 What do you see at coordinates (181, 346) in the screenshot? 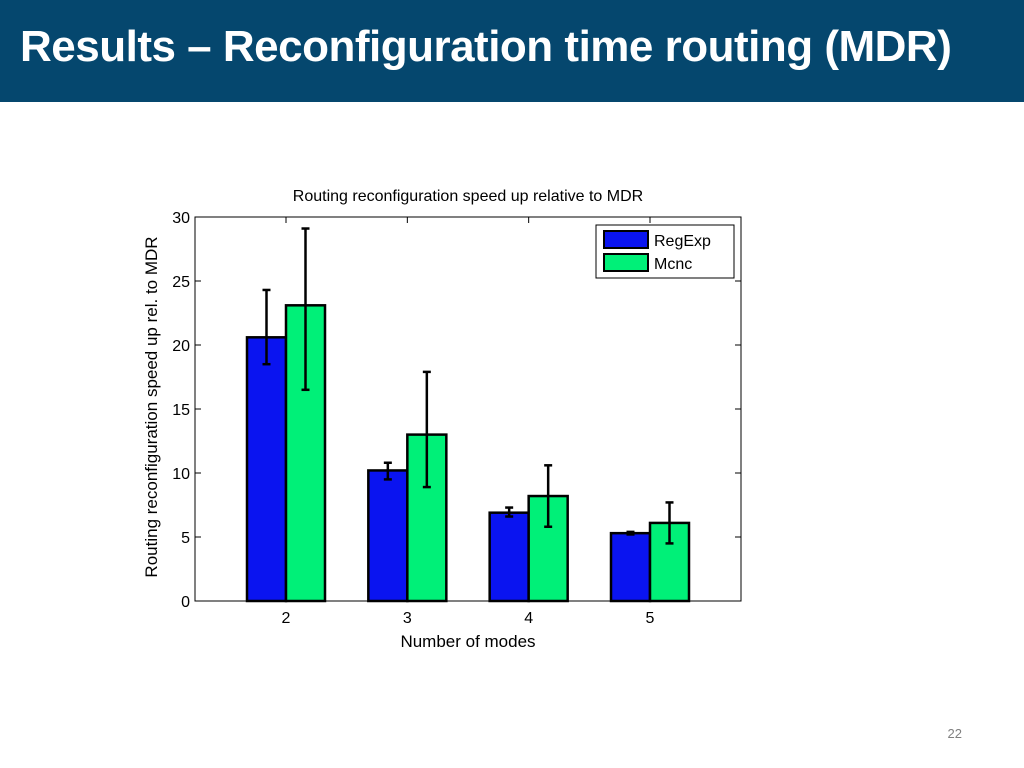
I see `y-tick-label: 20` at bounding box center [181, 346].